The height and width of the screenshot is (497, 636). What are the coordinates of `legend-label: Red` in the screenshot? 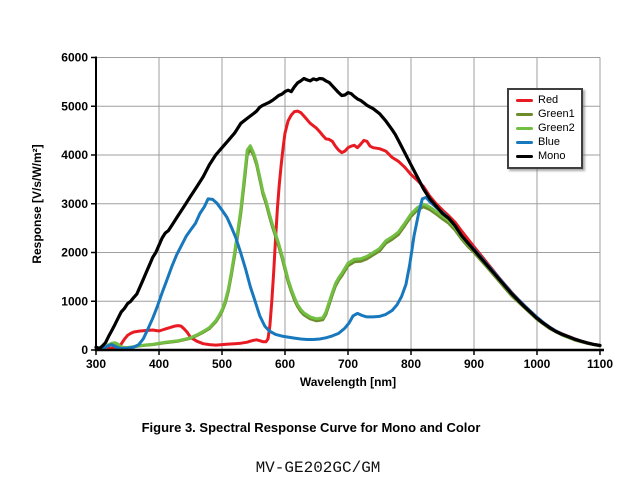 It's located at (548, 100).